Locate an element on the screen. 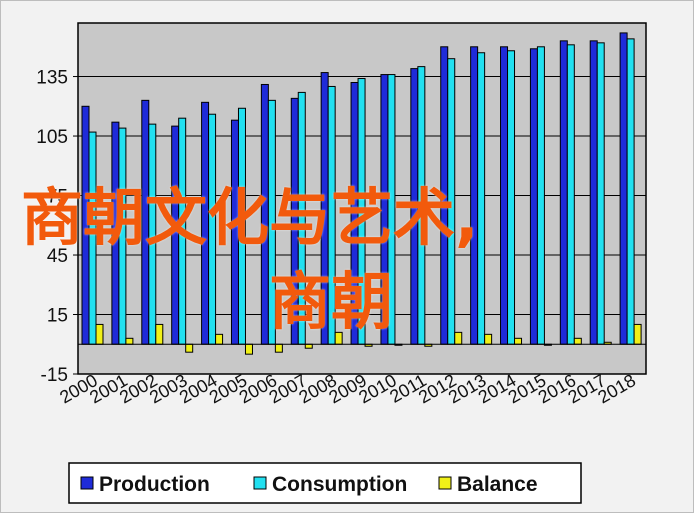  bar-consumption-2006 is located at coordinates (271, 222).